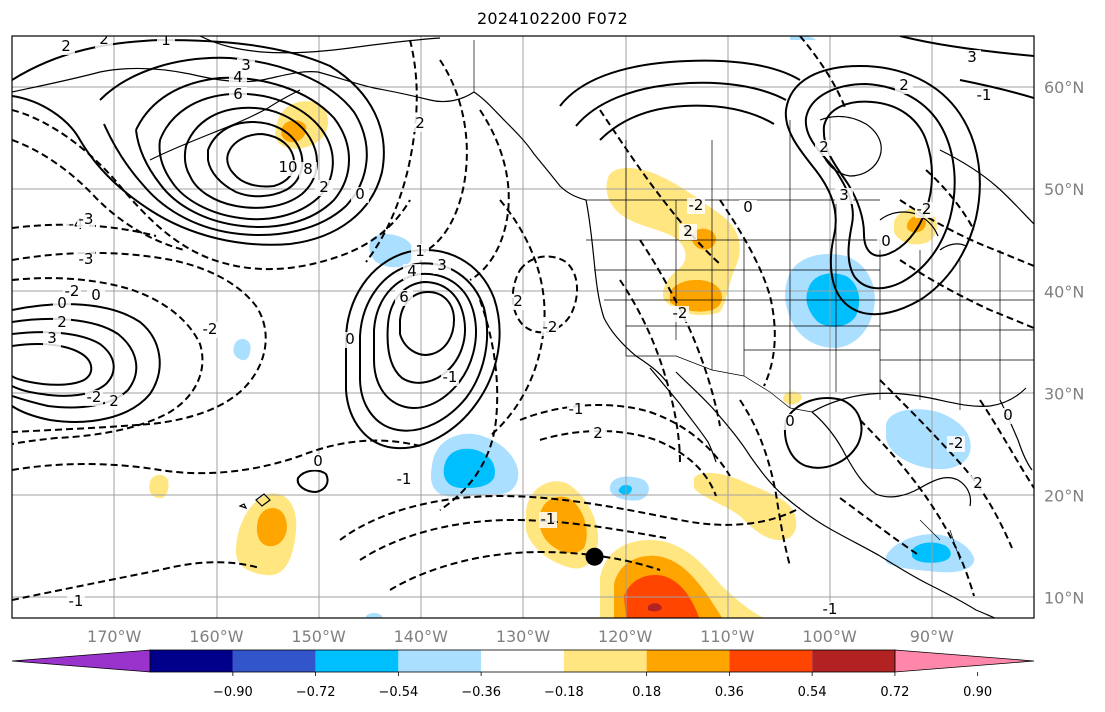 This screenshot has height=712, width=1105. What do you see at coordinates (790, 421) in the screenshot?
I see `contour-label: 0` at bounding box center [790, 421].